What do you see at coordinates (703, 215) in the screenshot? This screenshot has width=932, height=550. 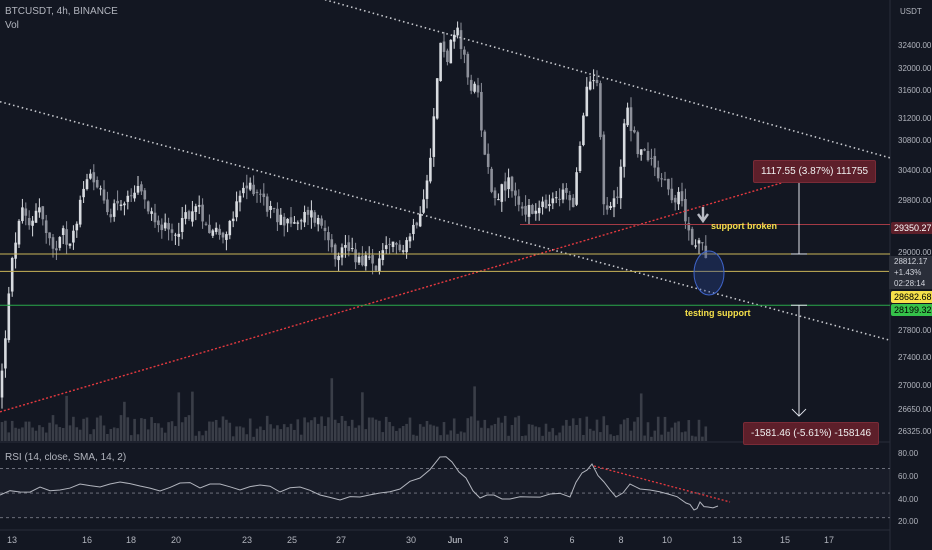 I see `down-arrow-icon` at bounding box center [703, 215].